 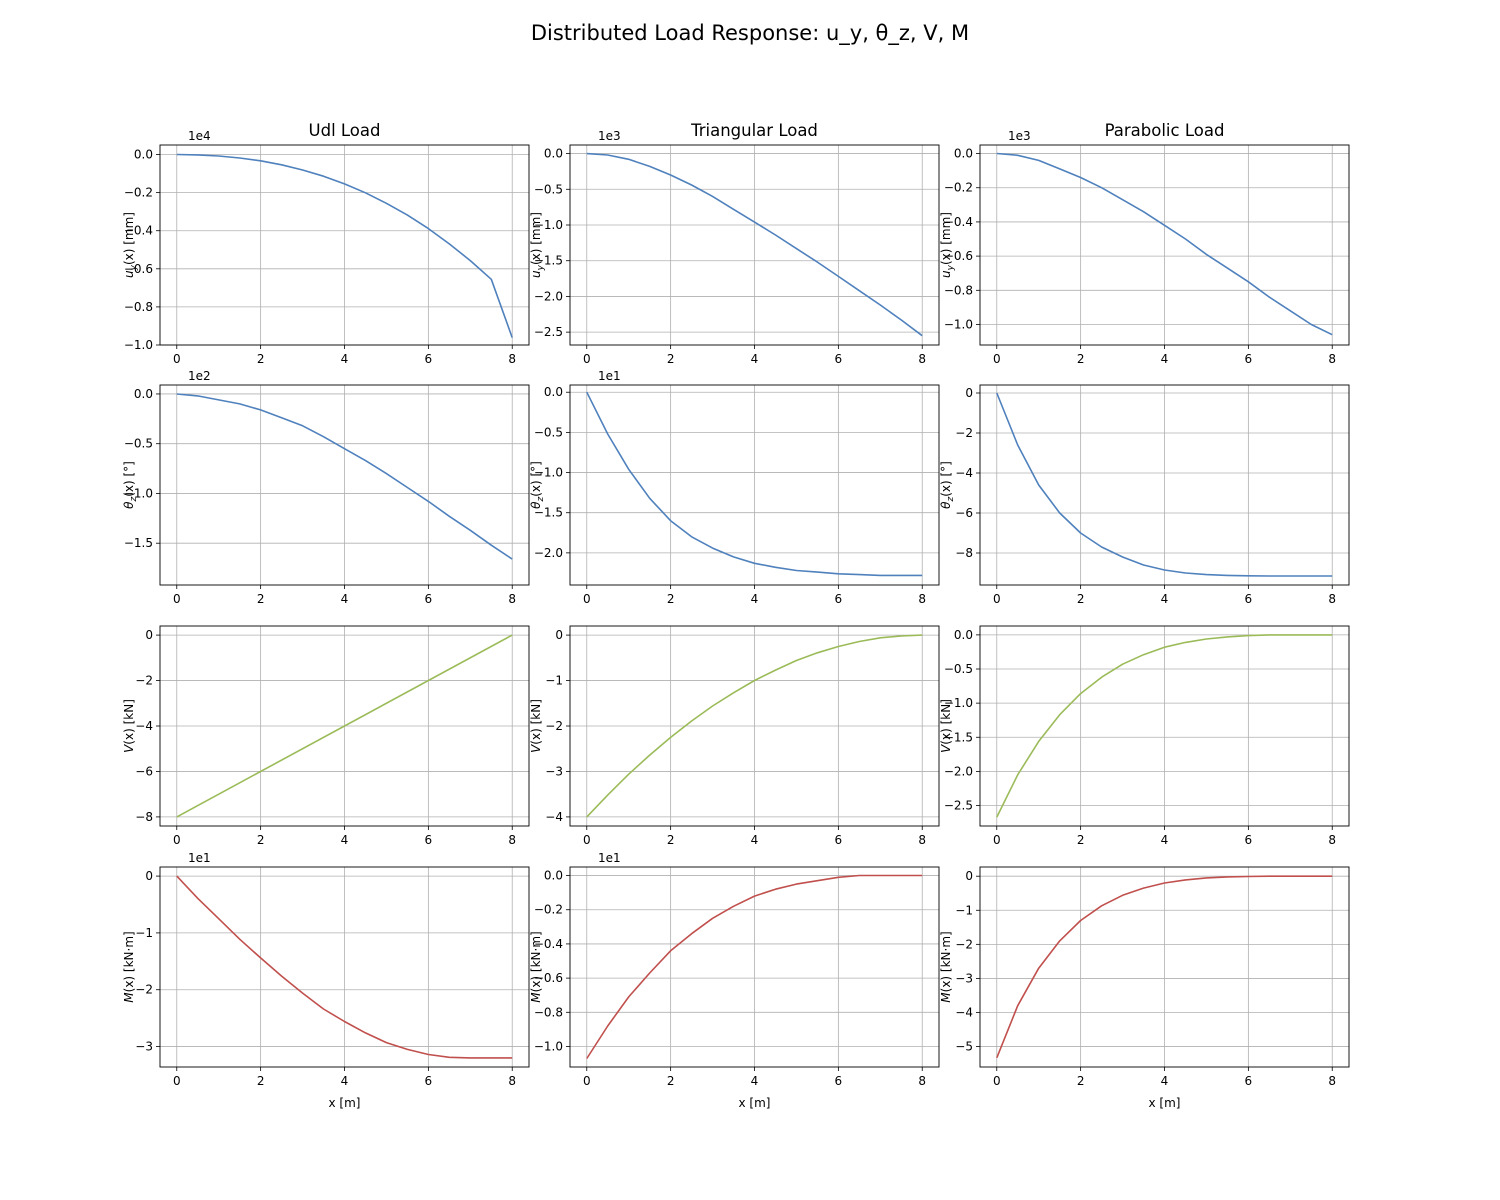 I want to click on subplot-title: Parabolic Load, so click(x=1165, y=130).